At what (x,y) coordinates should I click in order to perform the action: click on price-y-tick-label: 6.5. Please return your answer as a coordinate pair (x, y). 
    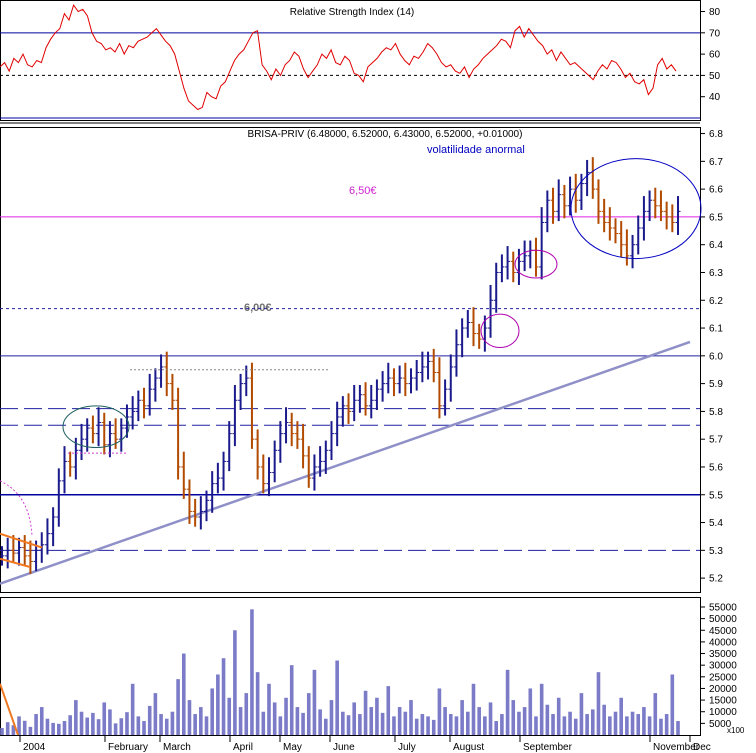
    Looking at the image, I should click on (716, 217).